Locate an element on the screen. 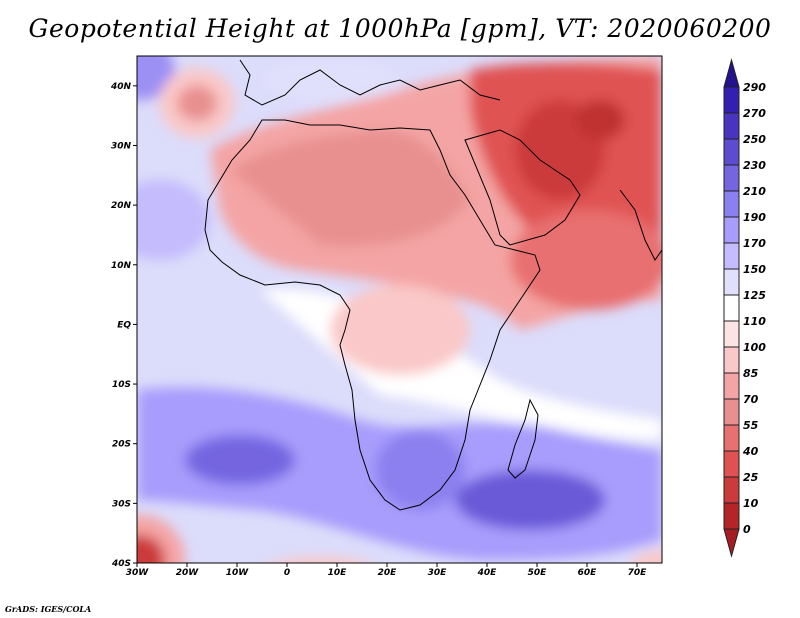 The height and width of the screenshot is (618, 800). colorbar-label: 25 is located at coordinates (751, 477).